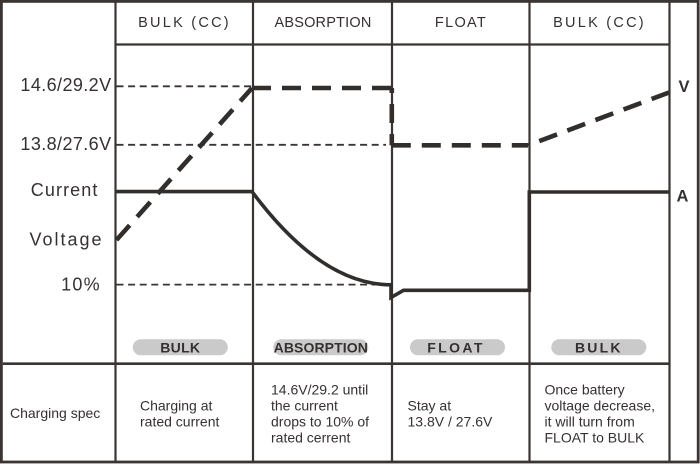  Describe the element at coordinates (55, 413) in the screenshot. I see `svg-text: Charging spec` at that location.